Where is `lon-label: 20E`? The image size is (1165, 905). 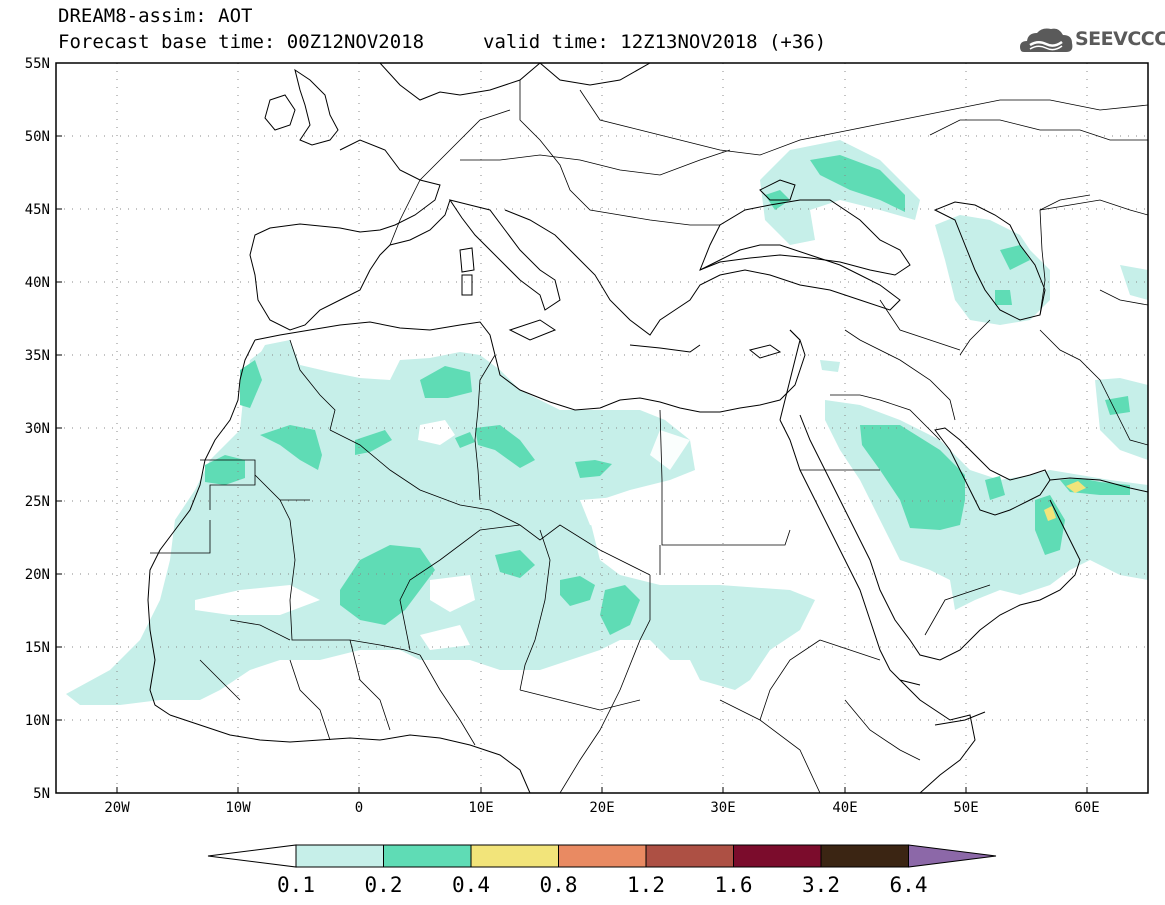 lon-label: 20E is located at coordinates (601, 808).